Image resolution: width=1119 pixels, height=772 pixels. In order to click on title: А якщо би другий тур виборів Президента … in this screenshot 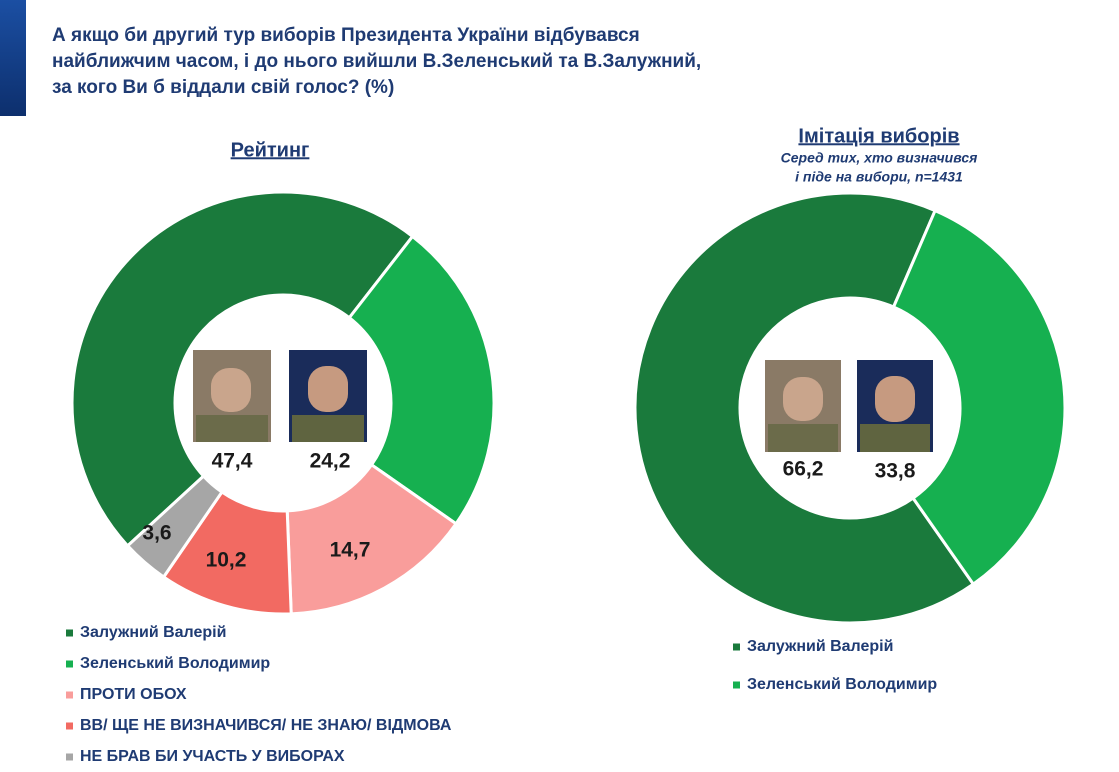, I will do `click(376, 61)`.